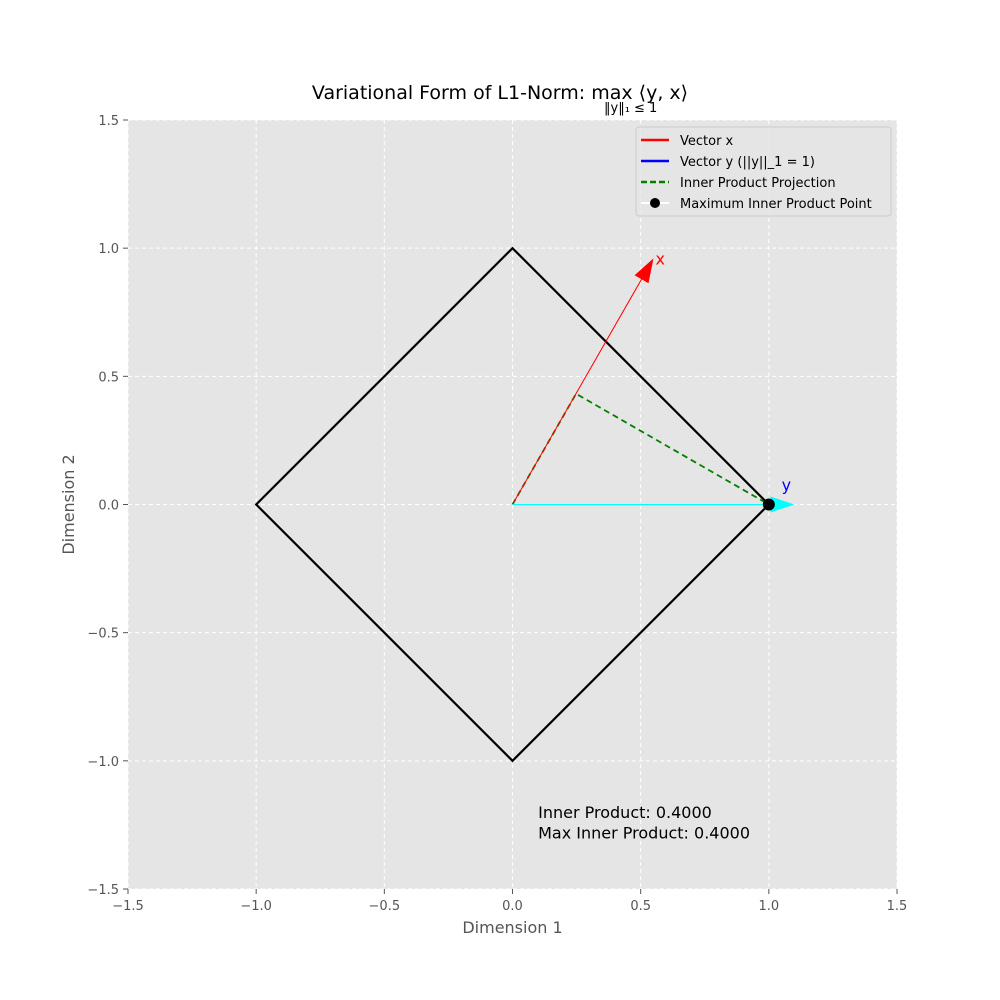 The height and width of the screenshot is (1000, 1000). I want to click on y-tick-label: 1.0, so click(108, 249).